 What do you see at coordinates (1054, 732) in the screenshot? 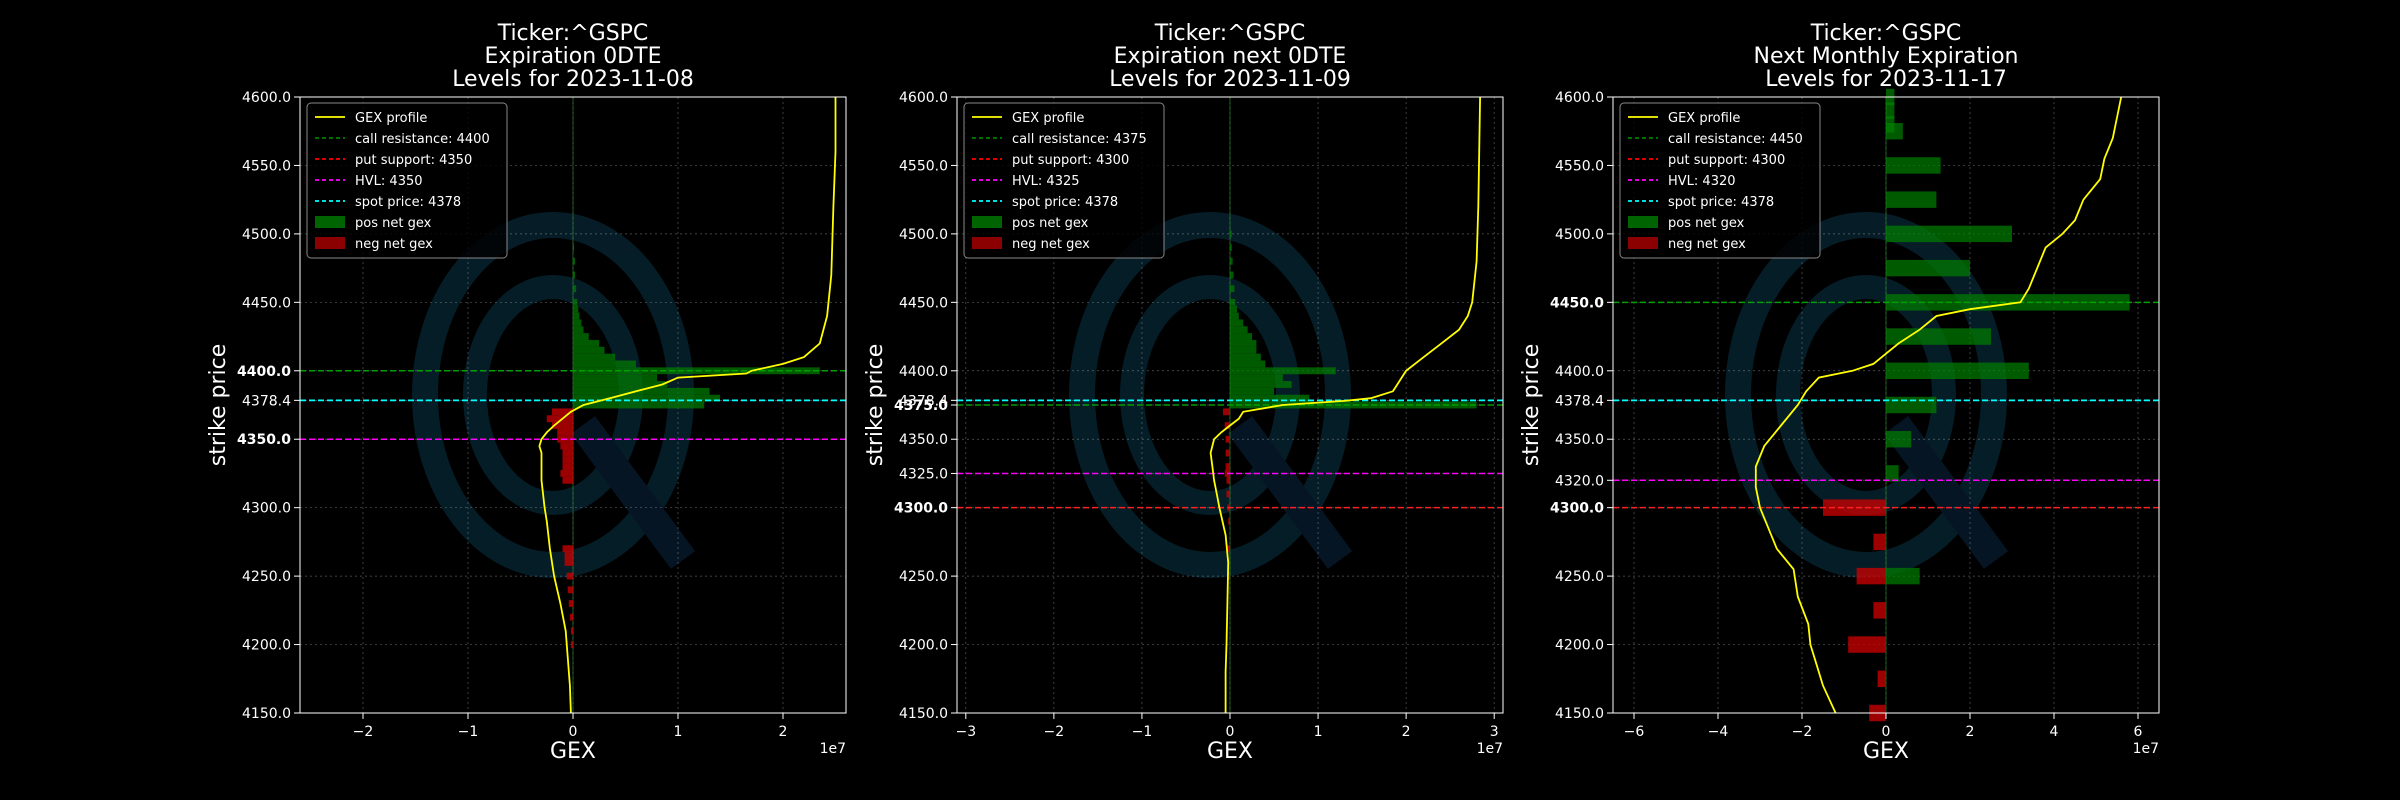
I see `x-tick-label: −2` at bounding box center [1054, 732].